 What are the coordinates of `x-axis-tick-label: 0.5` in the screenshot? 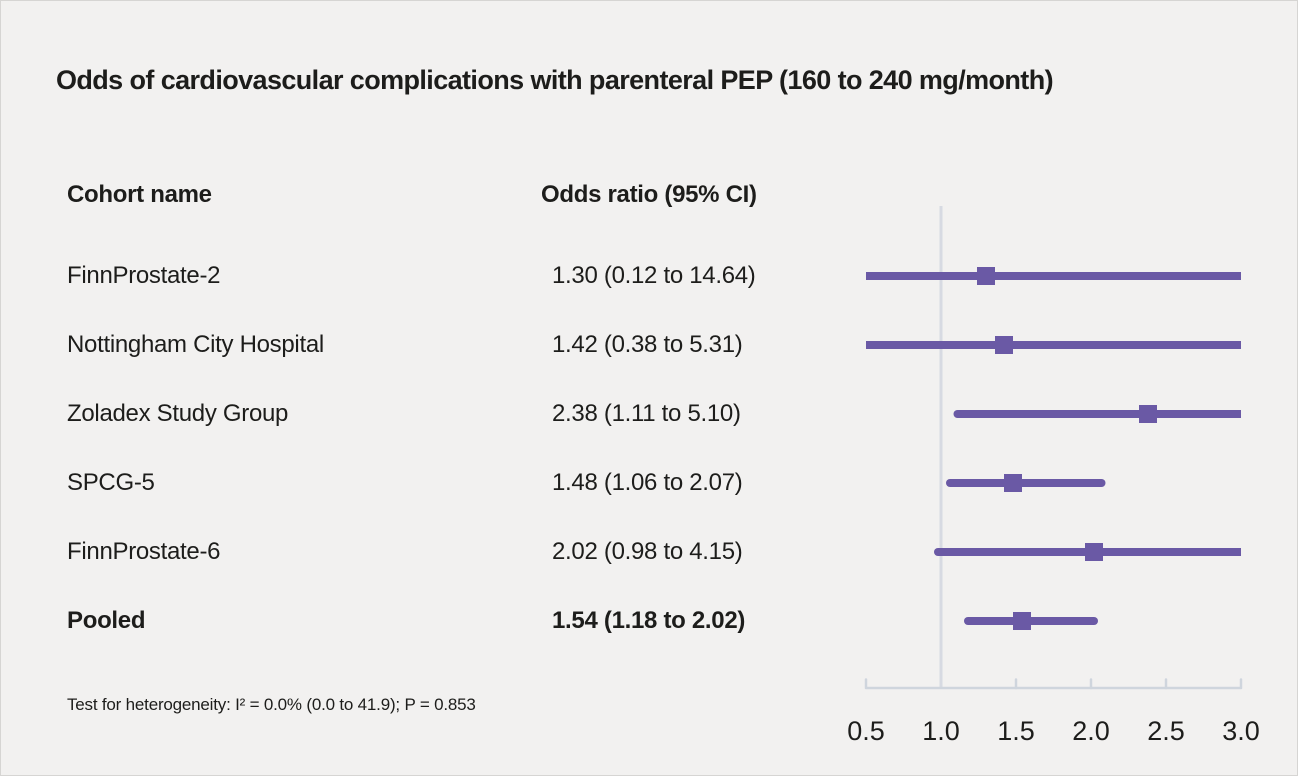 It's located at (866, 731).